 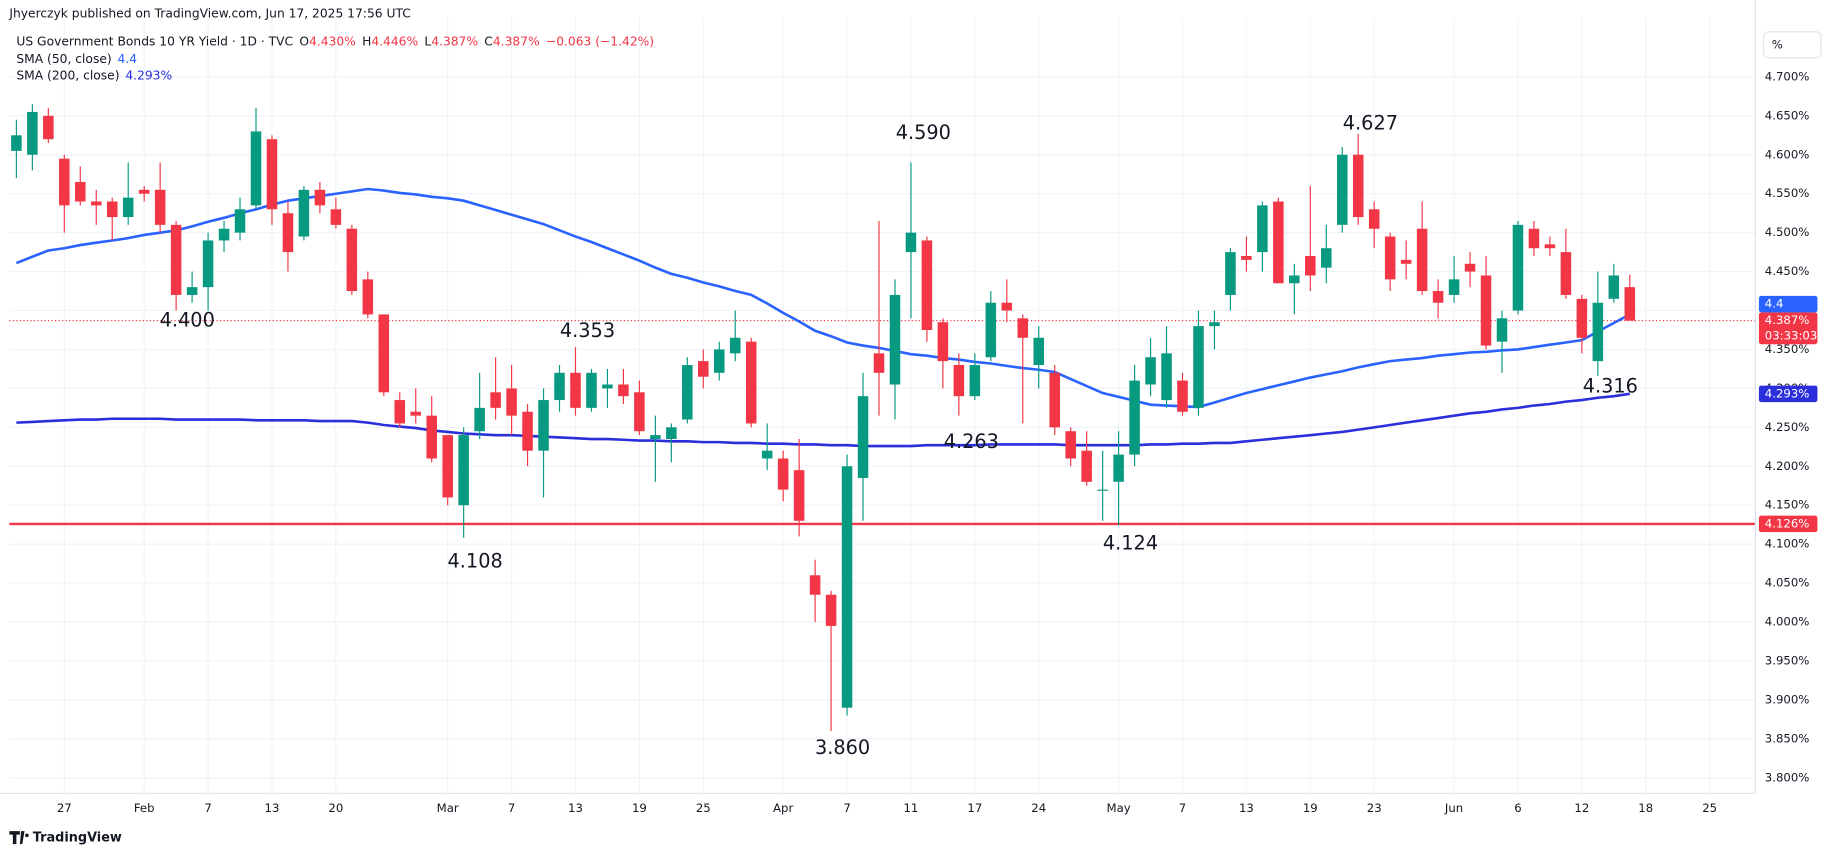 What do you see at coordinates (64, 808) in the screenshot?
I see `x-tick-label: 27` at bounding box center [64, 808].